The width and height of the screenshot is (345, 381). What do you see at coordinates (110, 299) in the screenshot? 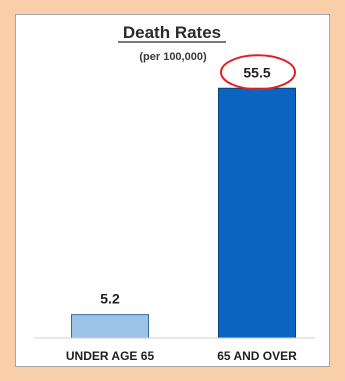
I see `data-label-under-age-65: 5.2` at bounding box center [110, 299].